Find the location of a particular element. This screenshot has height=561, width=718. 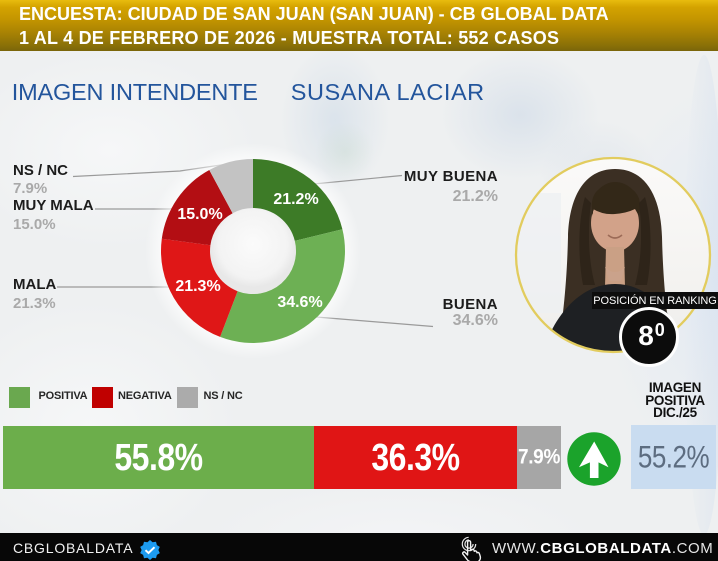

svg-text: 21.3% is located at coordinates (197, 286).